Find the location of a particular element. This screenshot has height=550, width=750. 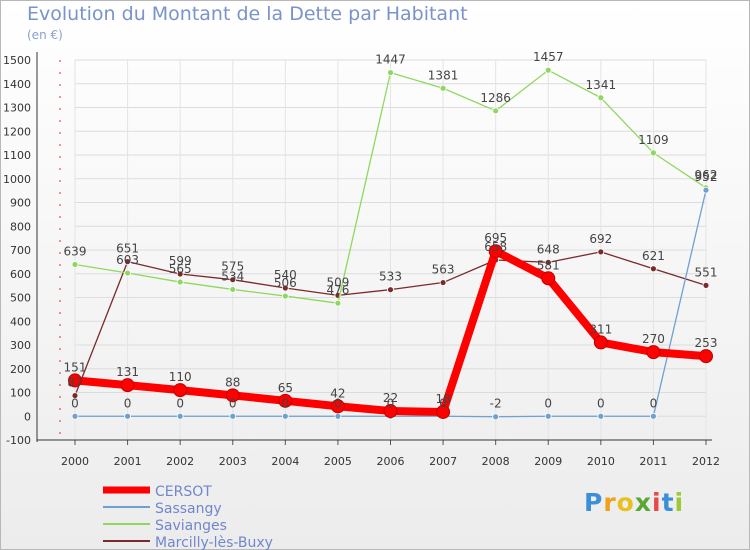

x-tick-label: 2004 is located at coordinates (285, 461).